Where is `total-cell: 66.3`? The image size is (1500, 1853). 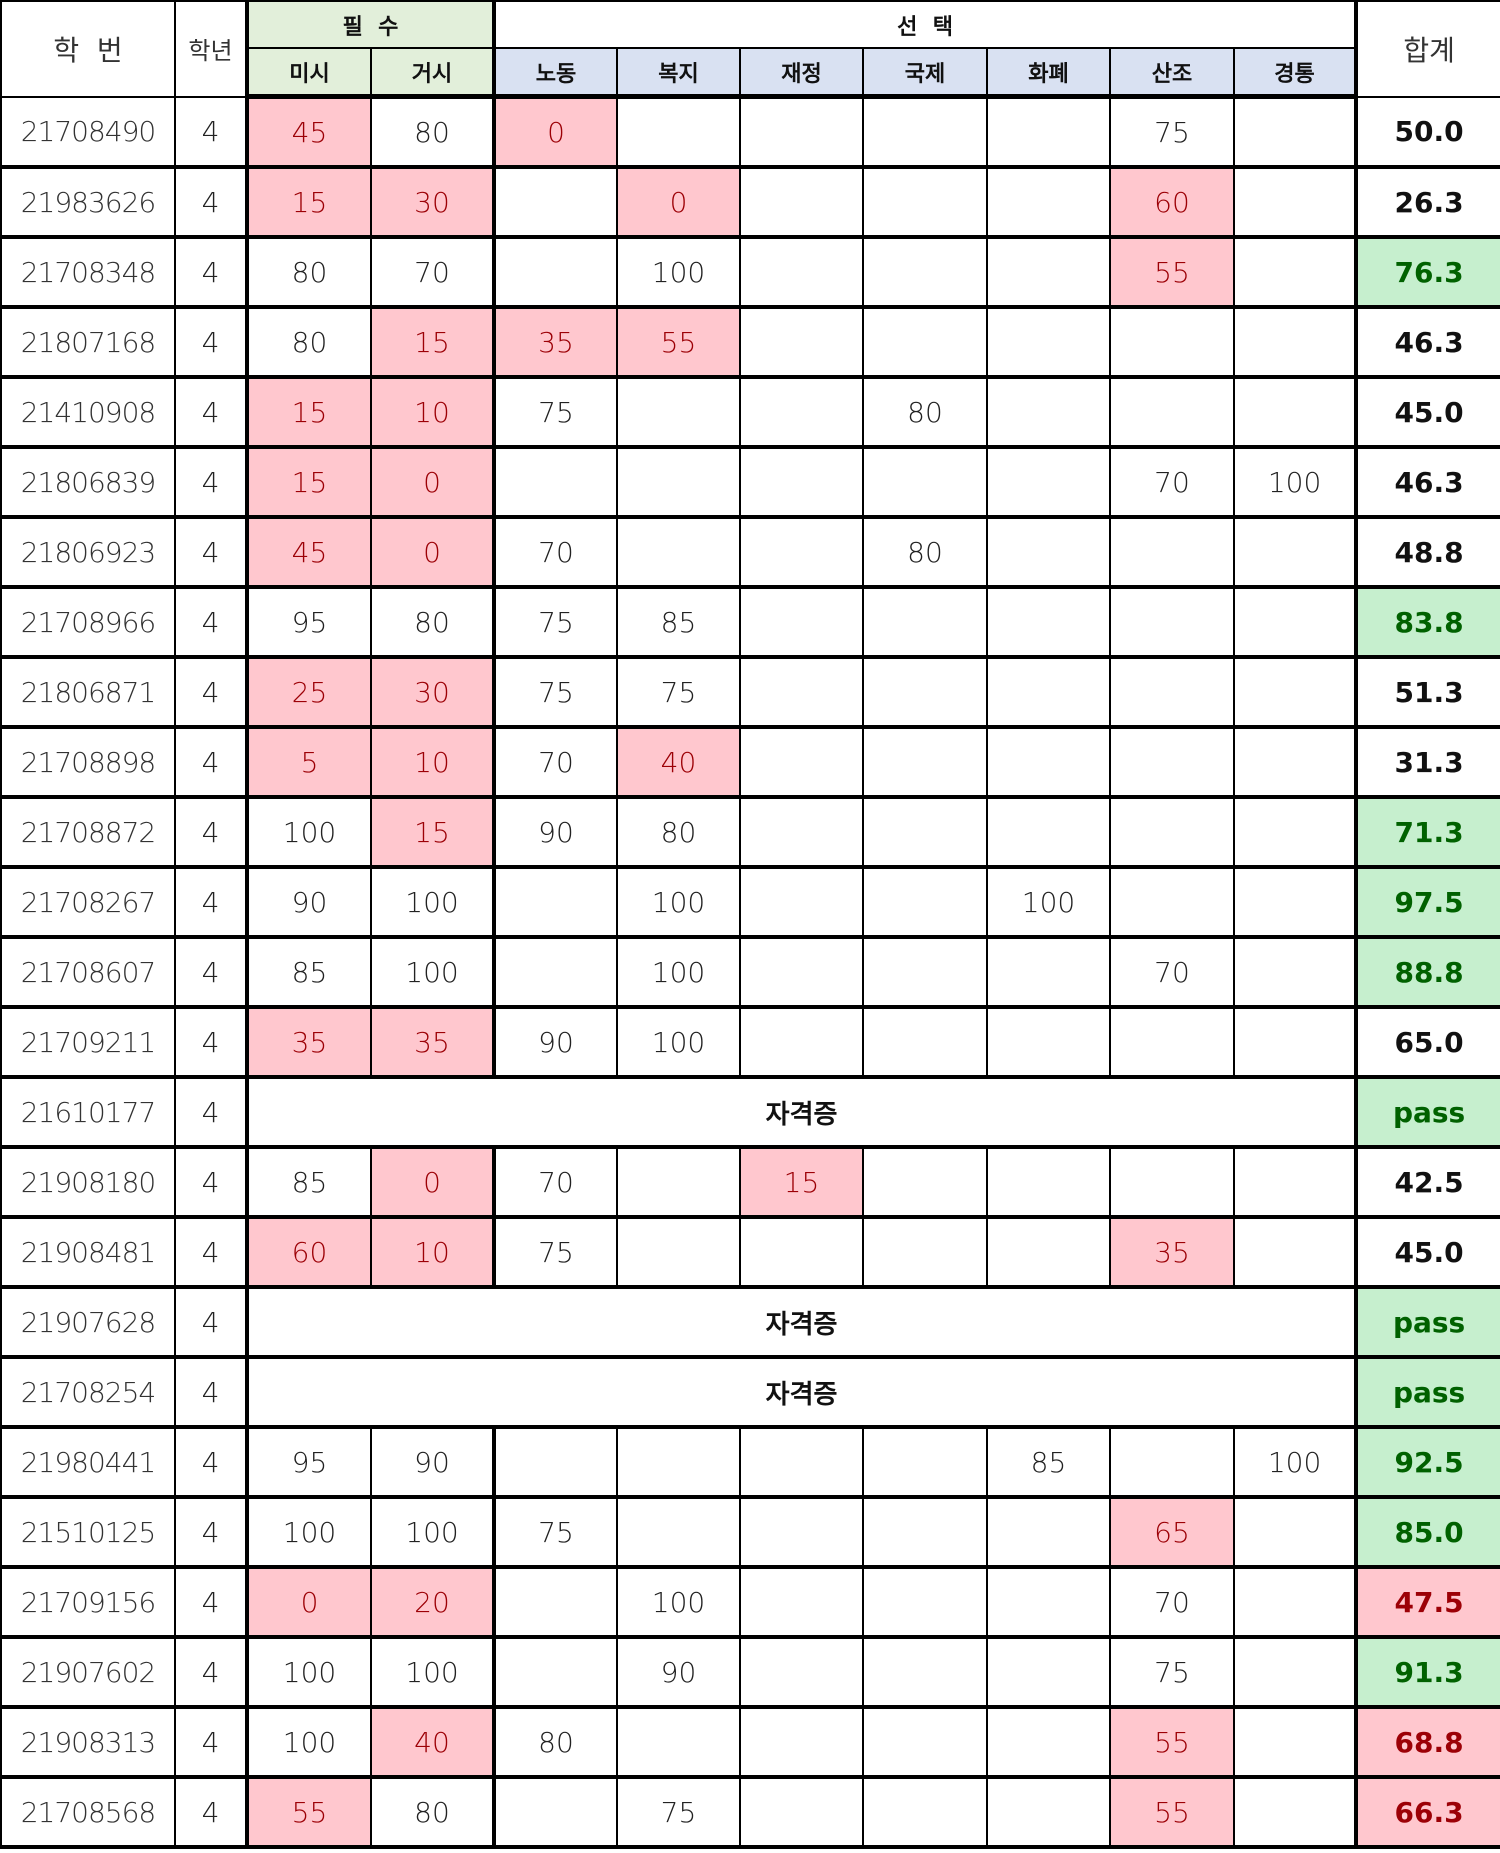
total-cell: 66.3 is located at coordinates (1427, 1812).